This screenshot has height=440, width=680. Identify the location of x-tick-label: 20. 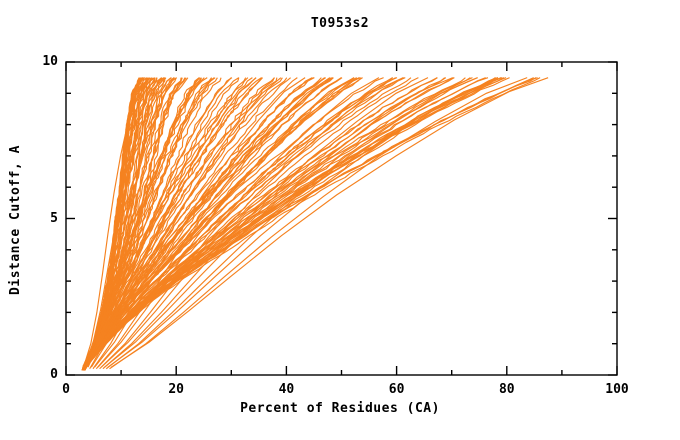
(176, 389).